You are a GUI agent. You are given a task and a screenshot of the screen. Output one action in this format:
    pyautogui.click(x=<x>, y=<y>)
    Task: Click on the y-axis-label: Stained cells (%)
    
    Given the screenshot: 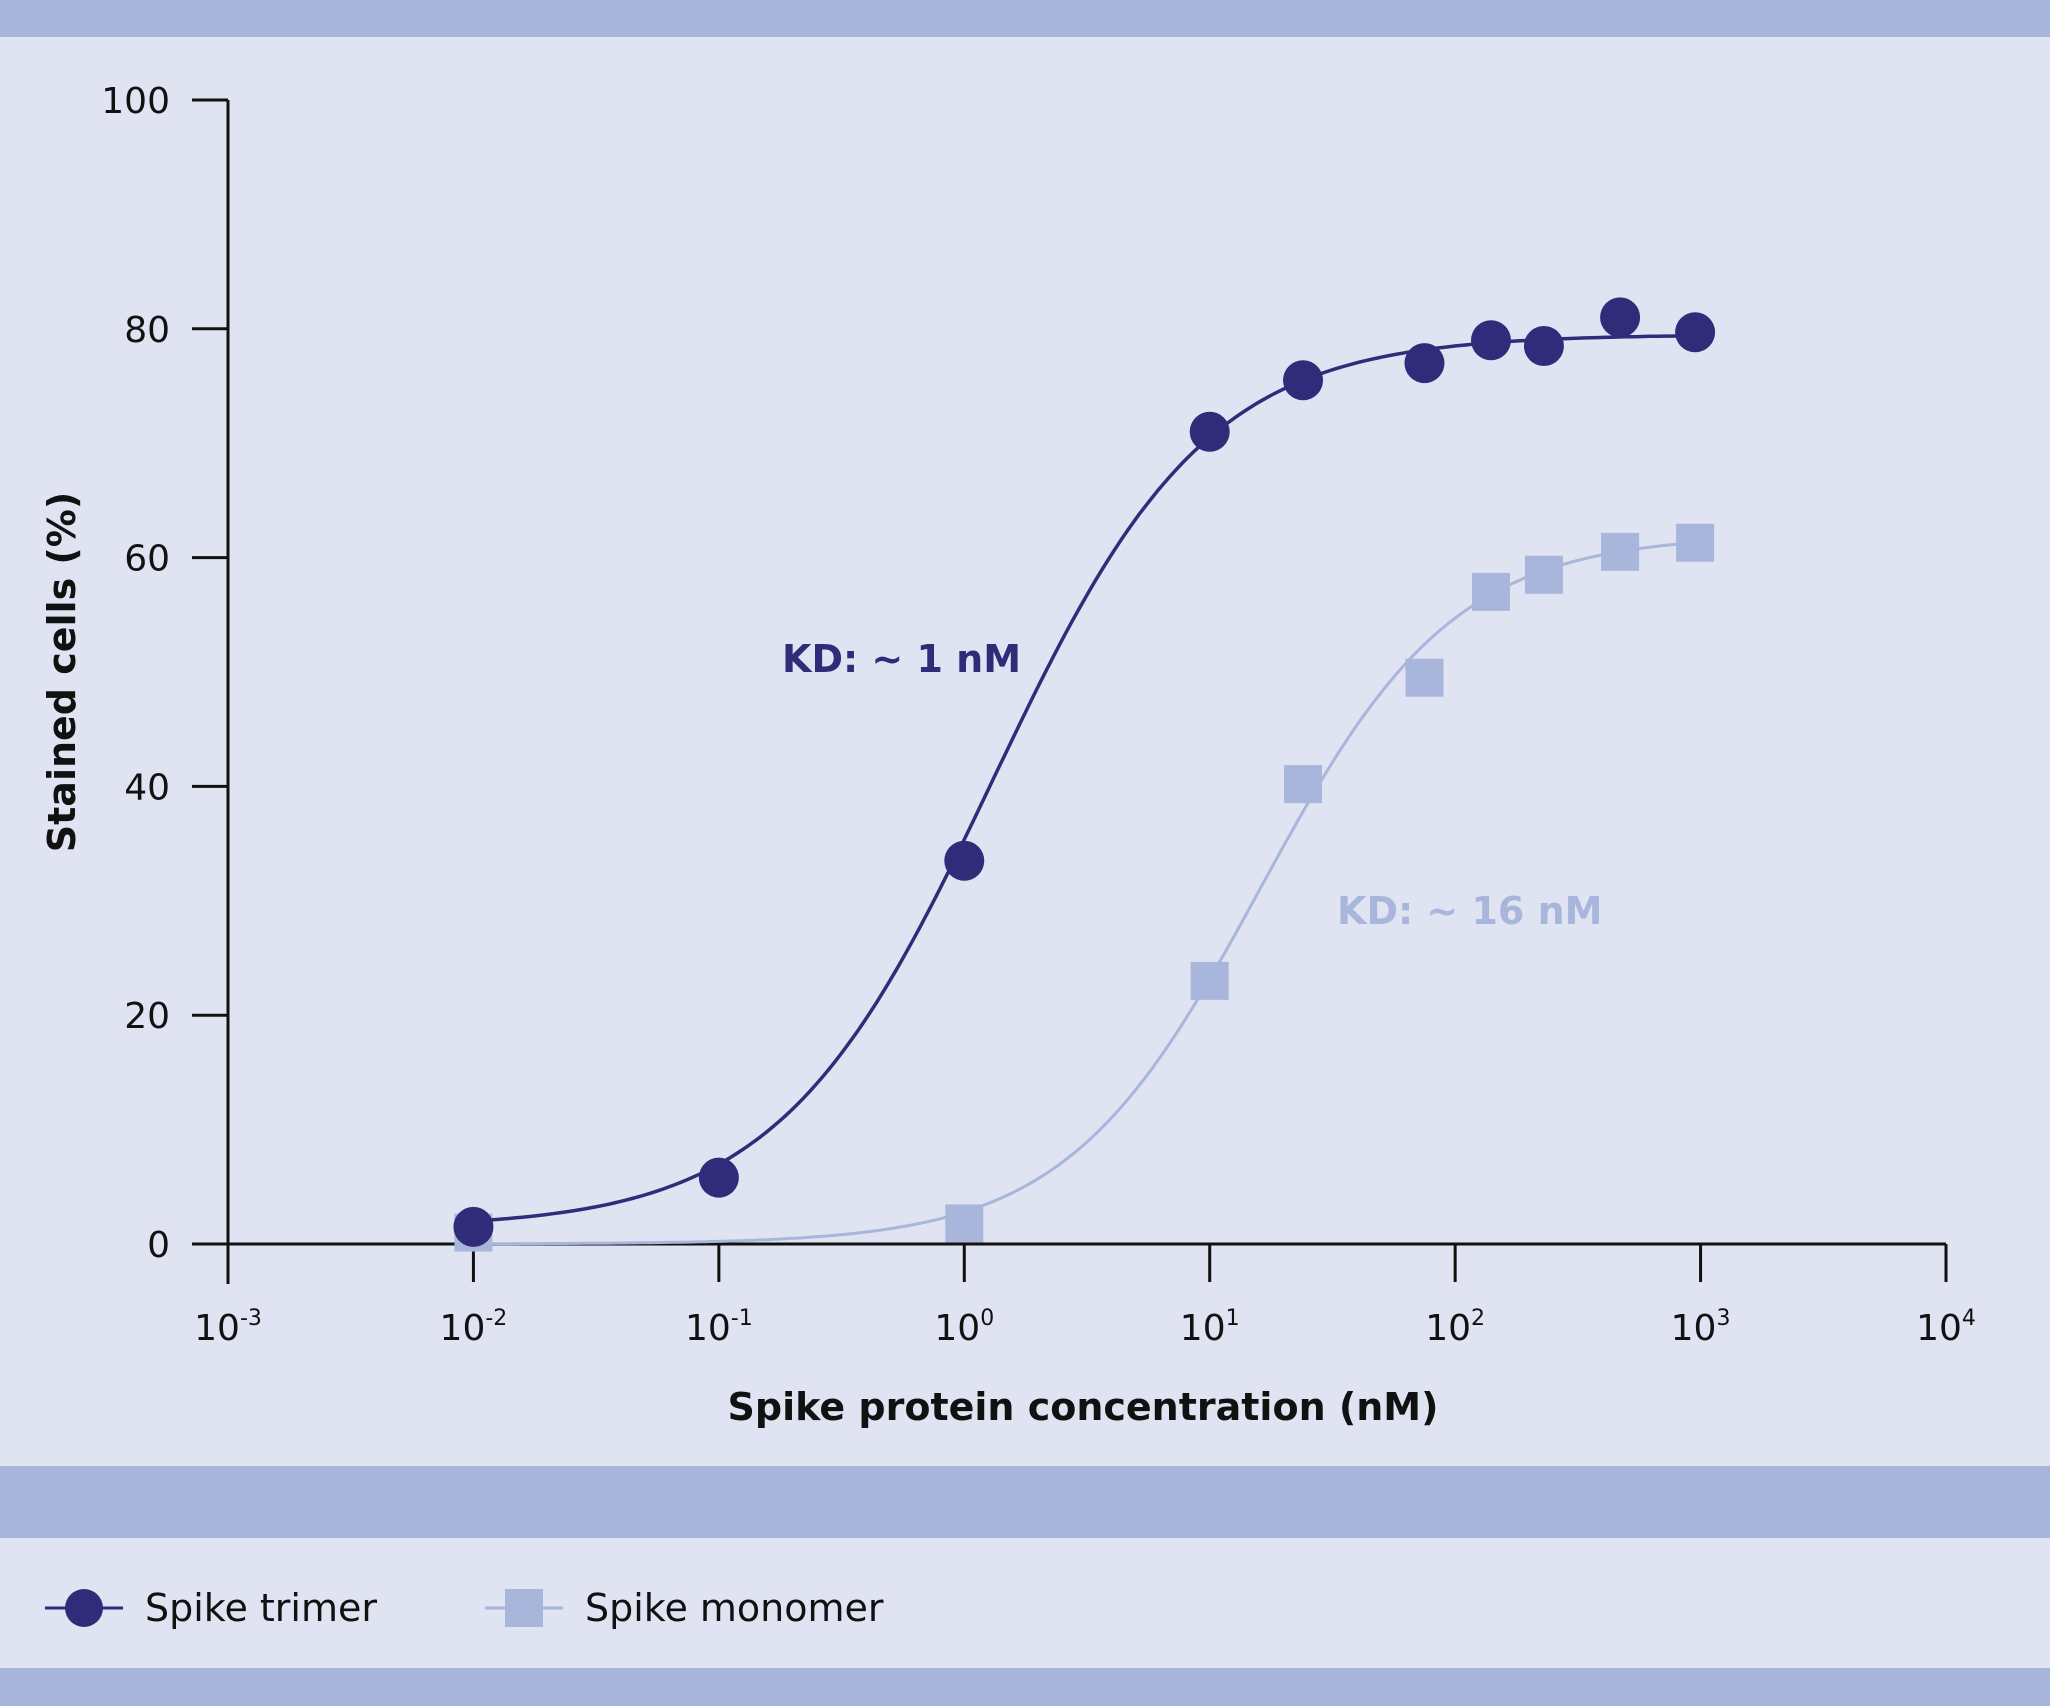 What is the action you would take?
    pyautogui.click(x=62, y=672)
    